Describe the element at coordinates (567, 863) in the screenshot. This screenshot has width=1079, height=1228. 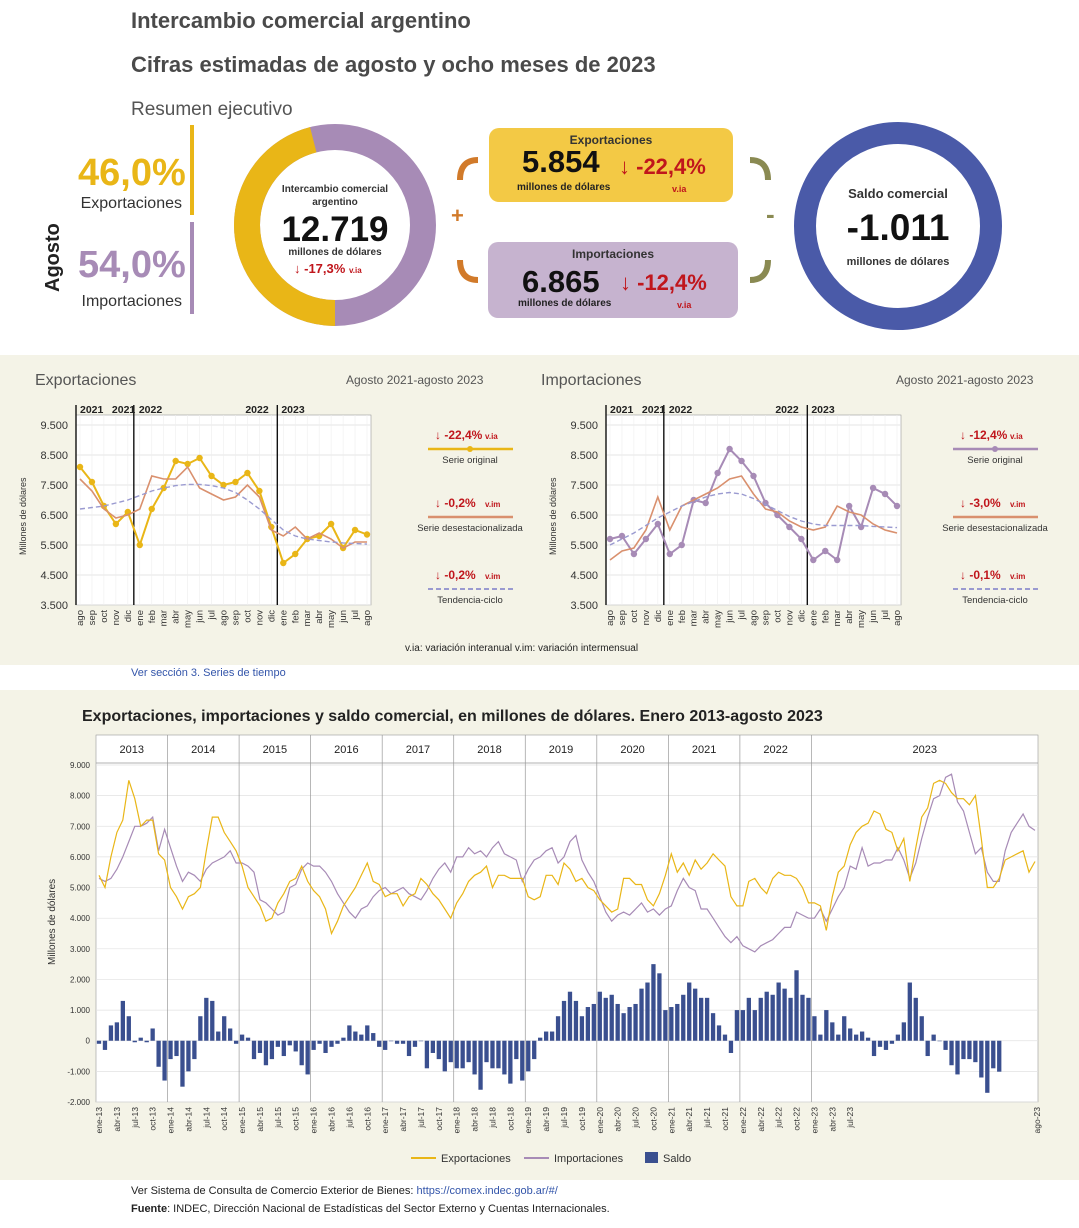
I see `imports-line` at that location.